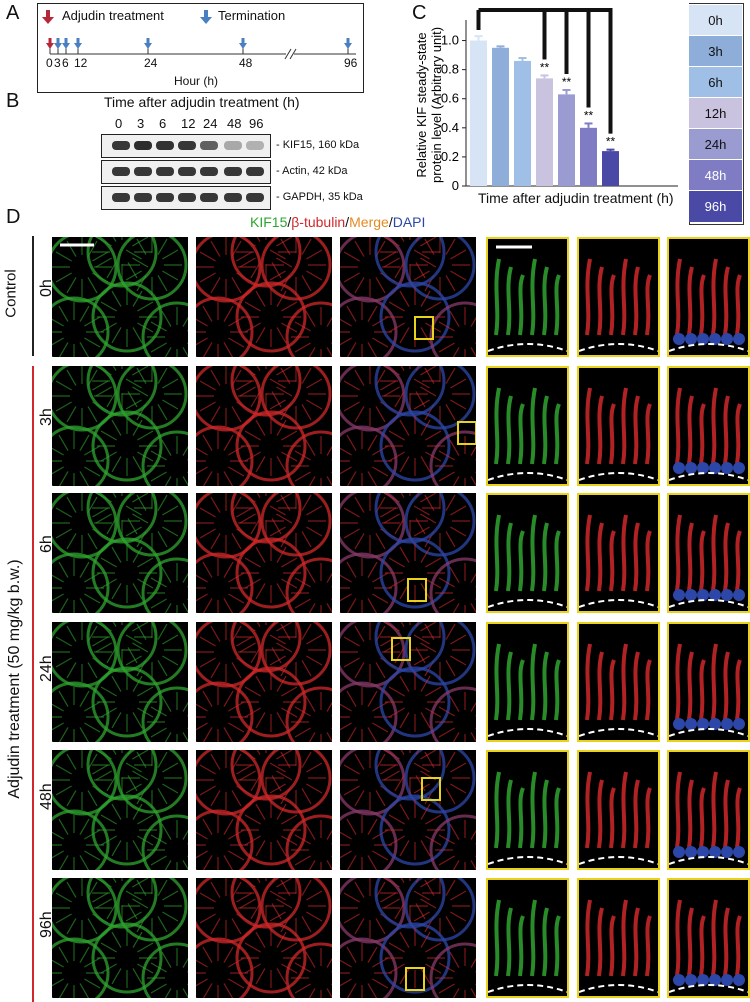  Describe the element at coordinates (65, 63) in the screenshot. I see `timeline-tick-label: 6` at that location.